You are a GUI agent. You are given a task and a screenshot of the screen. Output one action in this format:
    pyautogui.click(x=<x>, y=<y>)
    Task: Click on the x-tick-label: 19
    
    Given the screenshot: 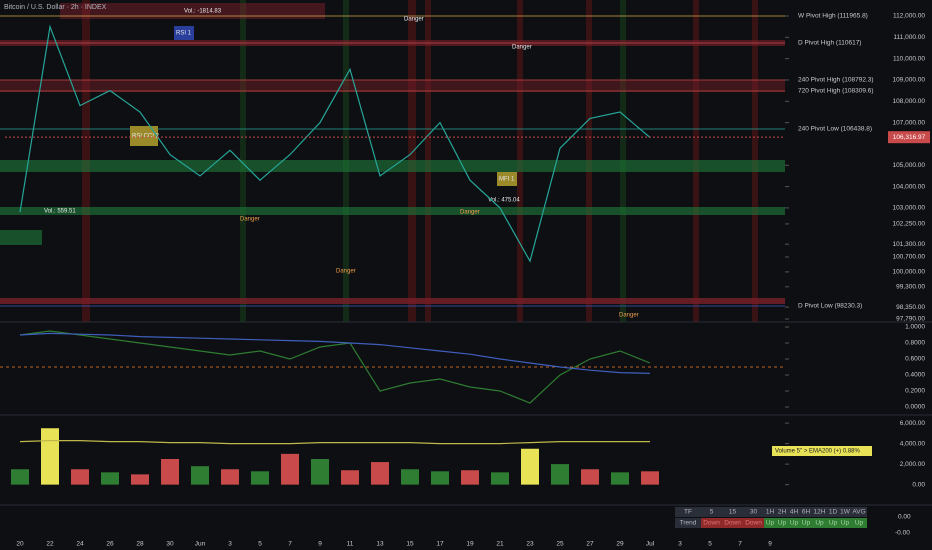 What is the action you would take?
    pyautogui.click(x=470, y=544)
    